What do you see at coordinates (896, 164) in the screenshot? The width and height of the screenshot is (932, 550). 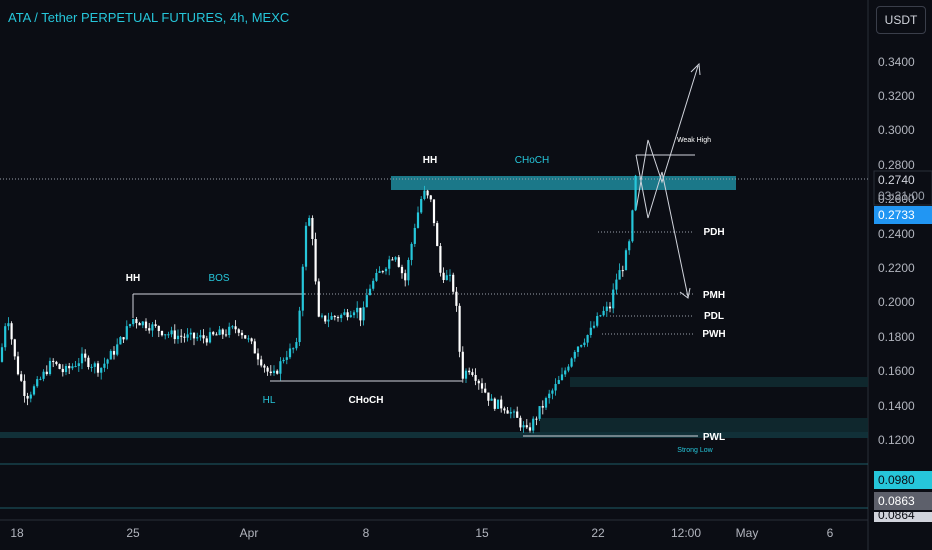 I see `price-tick: 0.2800` at bounding box center [896, 164].